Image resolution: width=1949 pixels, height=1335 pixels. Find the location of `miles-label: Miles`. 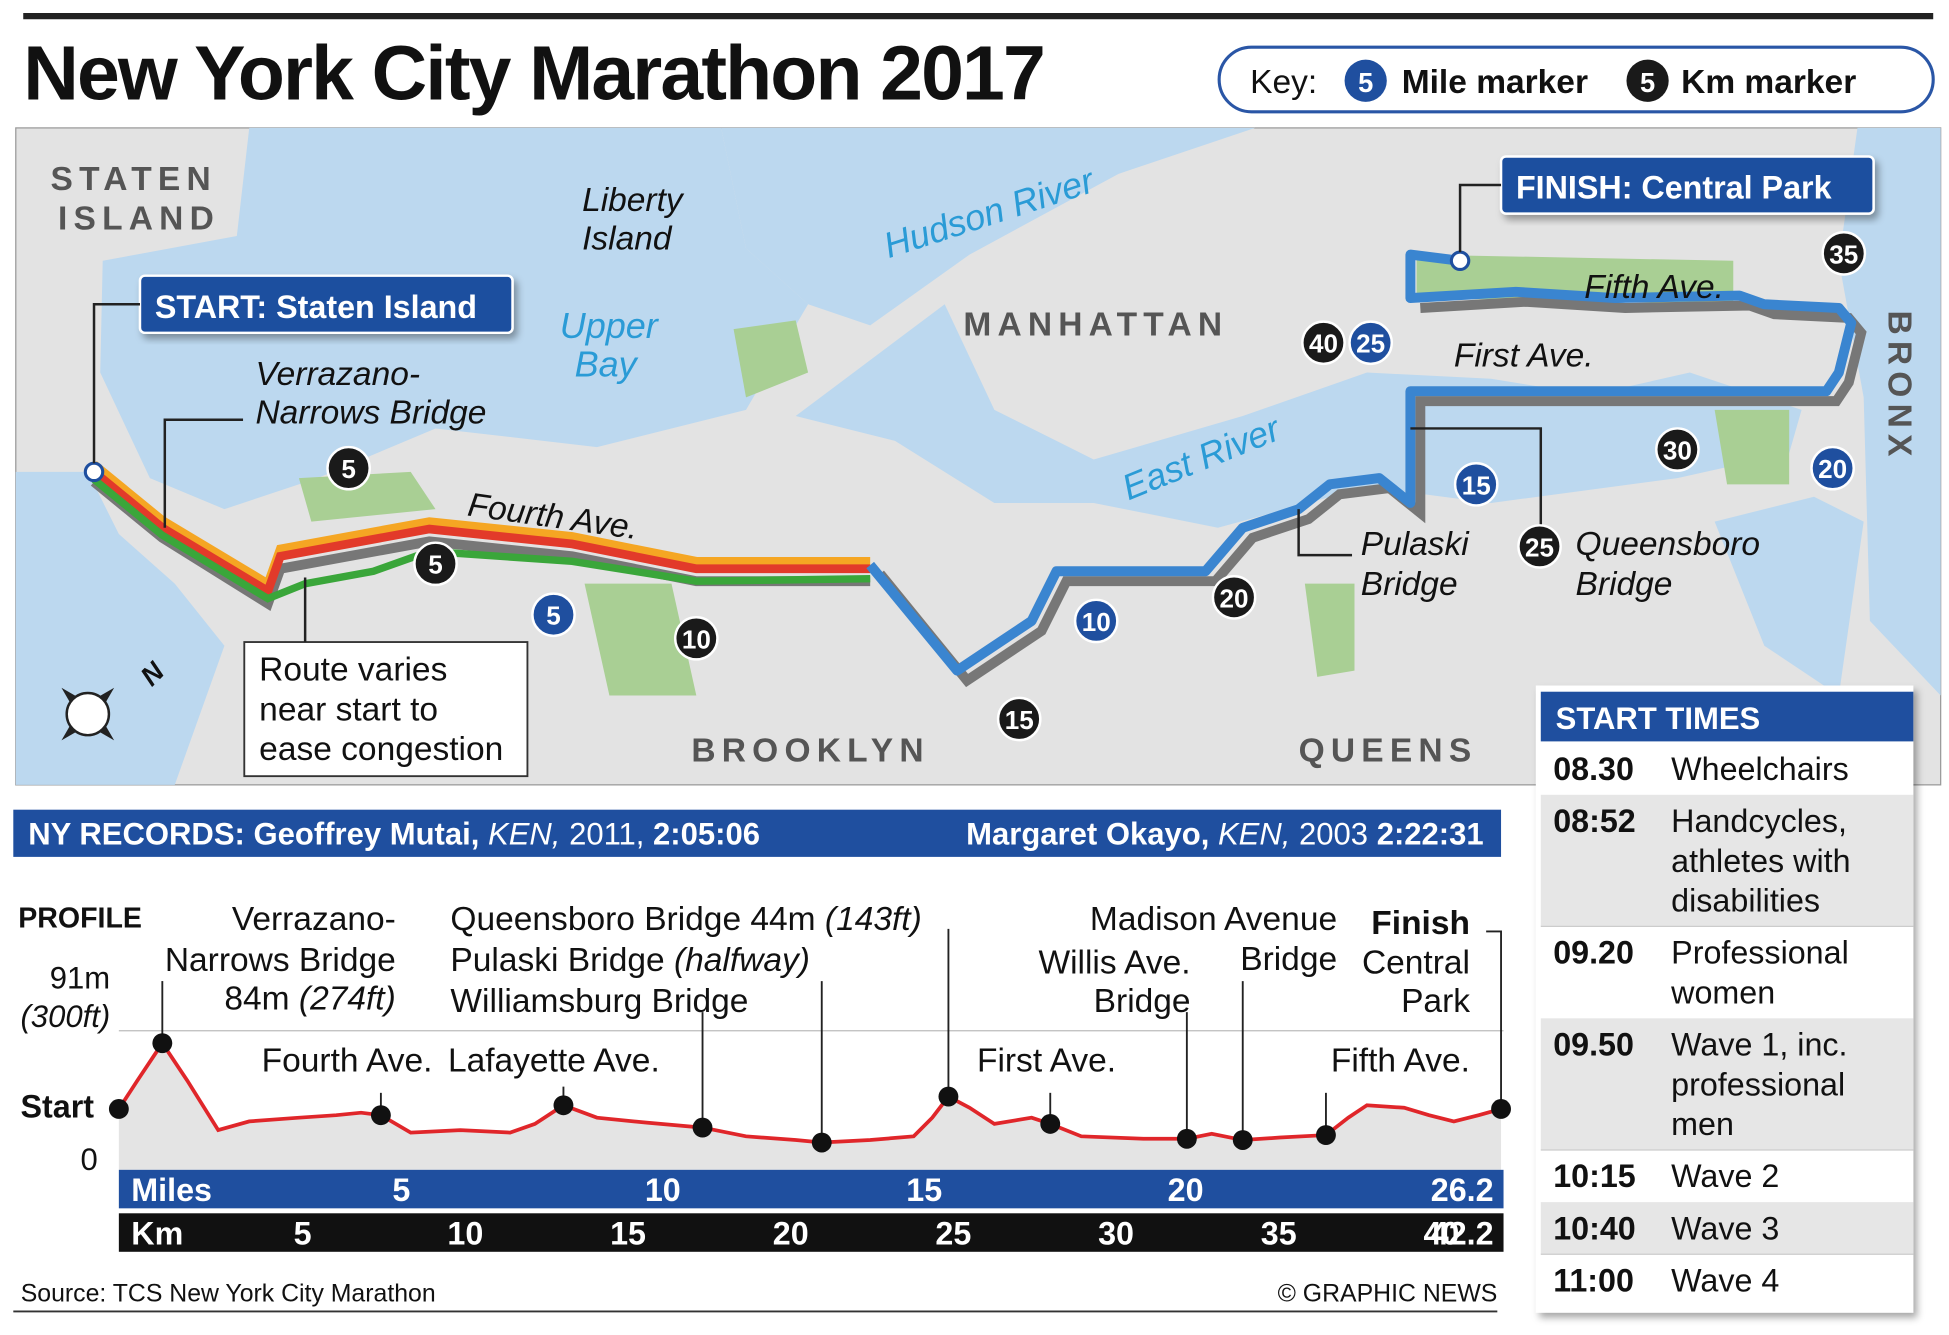

miles-label: Miles is located at coordinates (171, 1190).